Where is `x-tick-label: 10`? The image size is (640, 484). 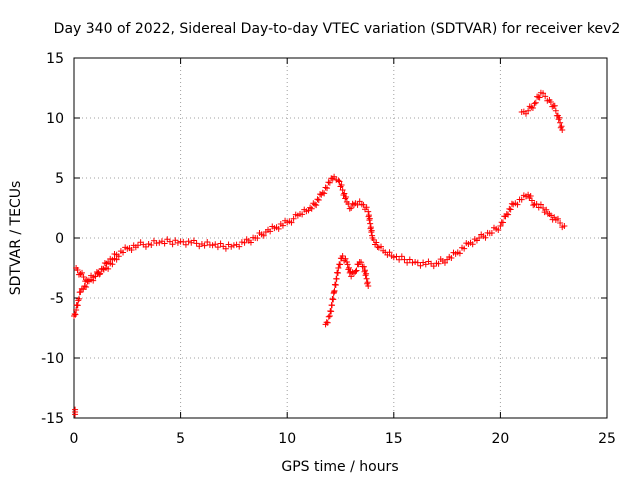
x-tick-label: 10 is located at coordinates (287, 439).